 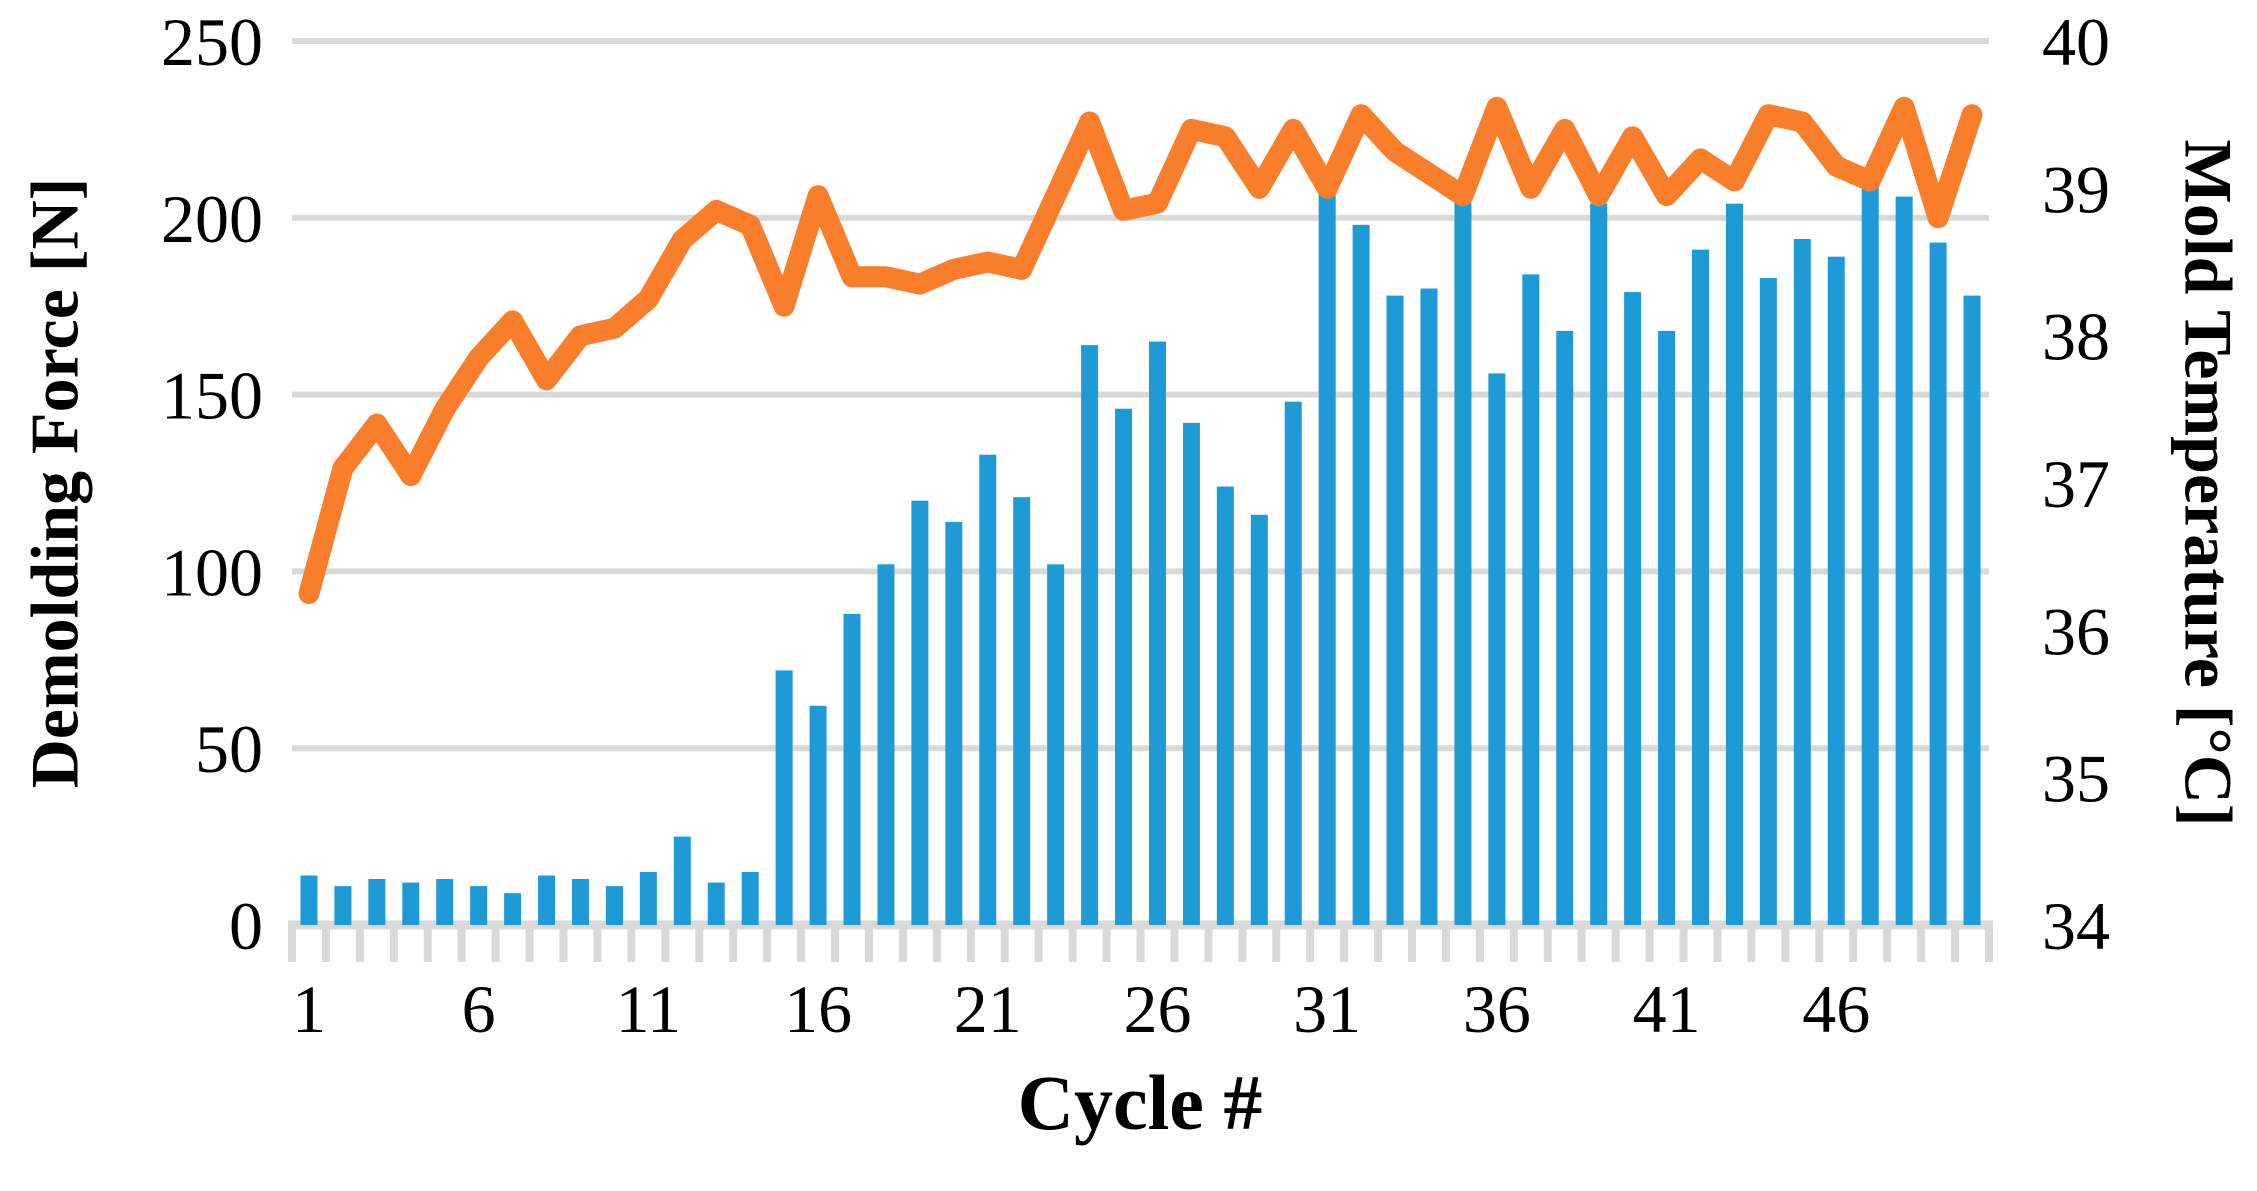 What do you see at coordinates (1157, 1009) in the screenshot?
I see `x-tick-label-26: 26` at bounding box center [1157, 1009].